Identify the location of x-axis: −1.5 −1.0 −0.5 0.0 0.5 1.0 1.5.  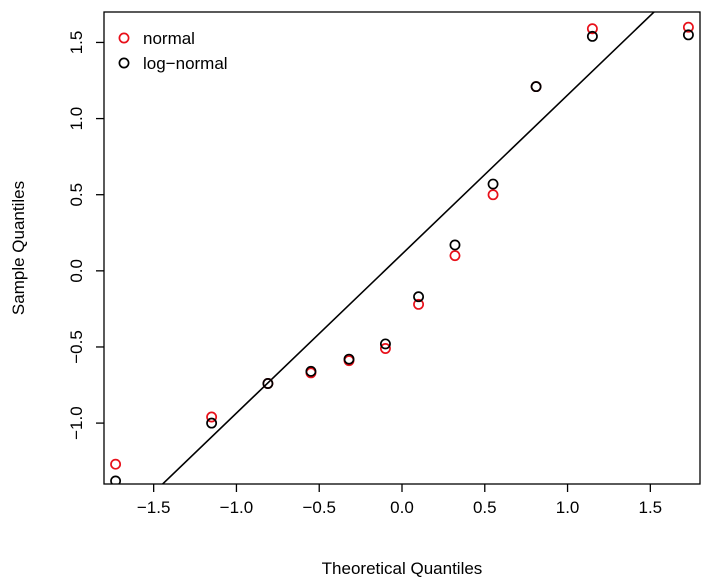
(399, 500).